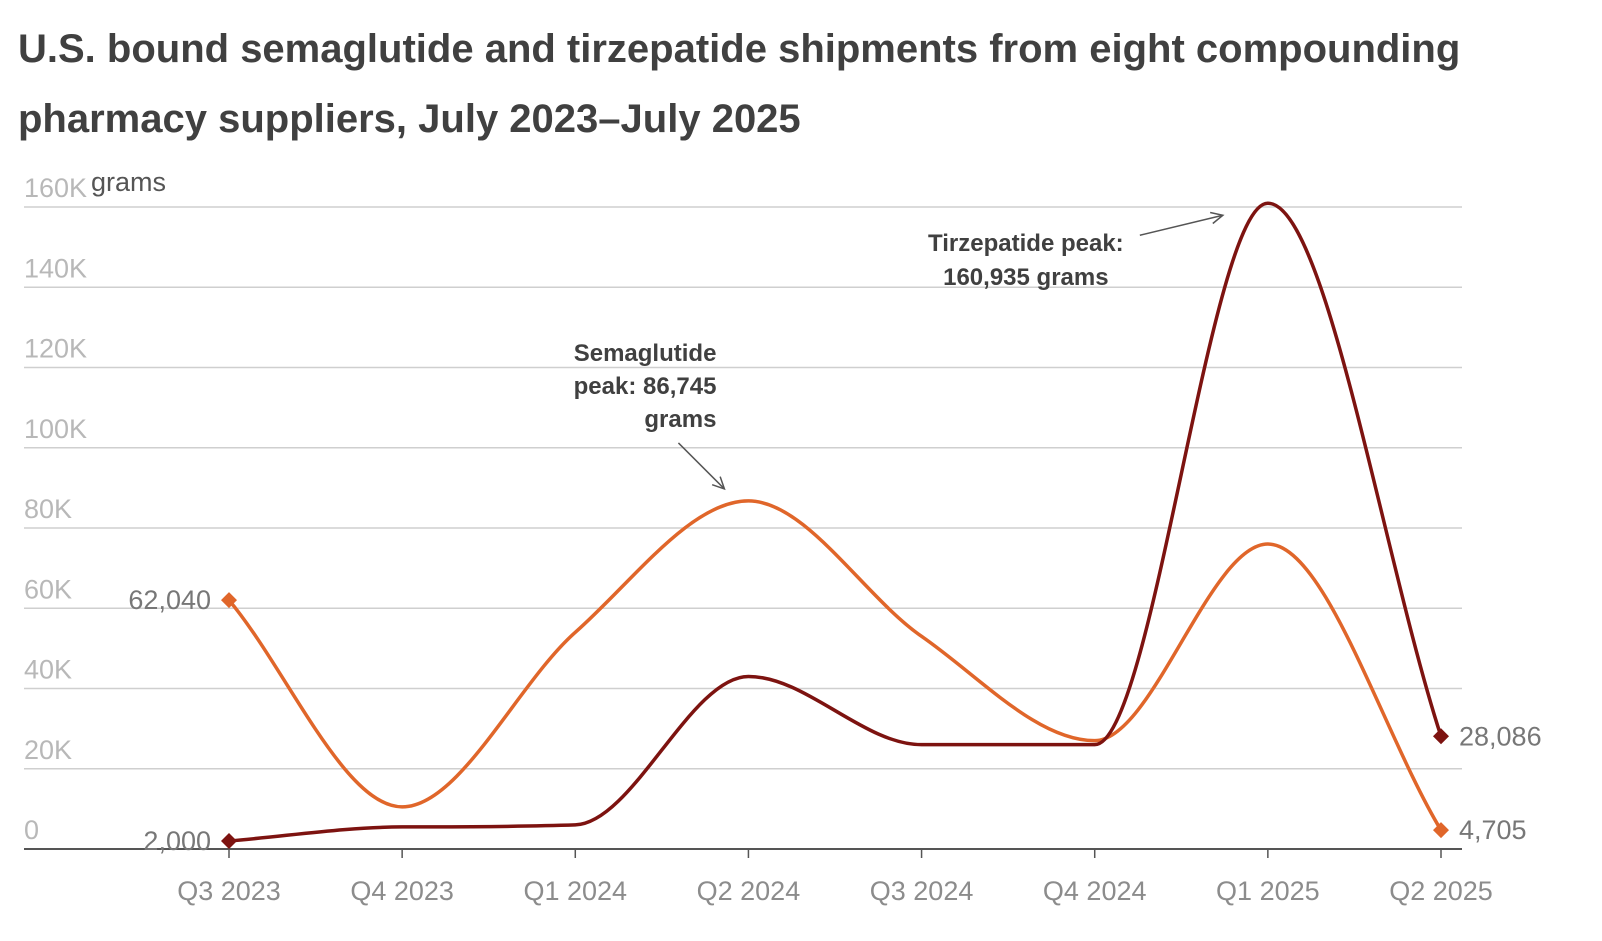 This screenshot has height=941, width=1602. I want to click on annotation-tirzepatide-peak: Tirzepatide peak: 160,935 grams, so click(1026, 260).